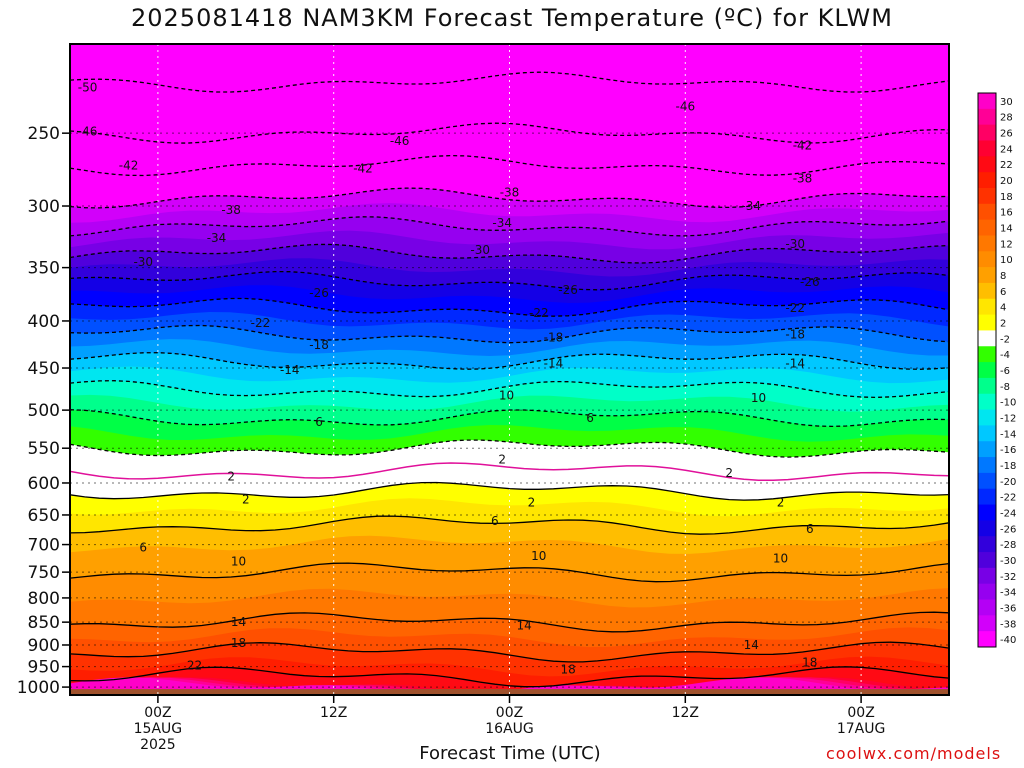  I want to click on isotherm--18, so click(509, 334).